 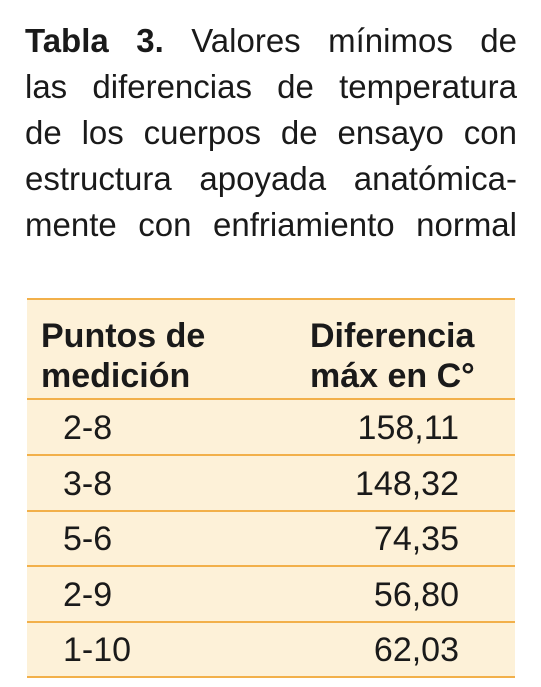 What do you see at coordinates (88, 483) in the screenshot?
I see `row-label: 3-8` at bounding box center [88, 483].